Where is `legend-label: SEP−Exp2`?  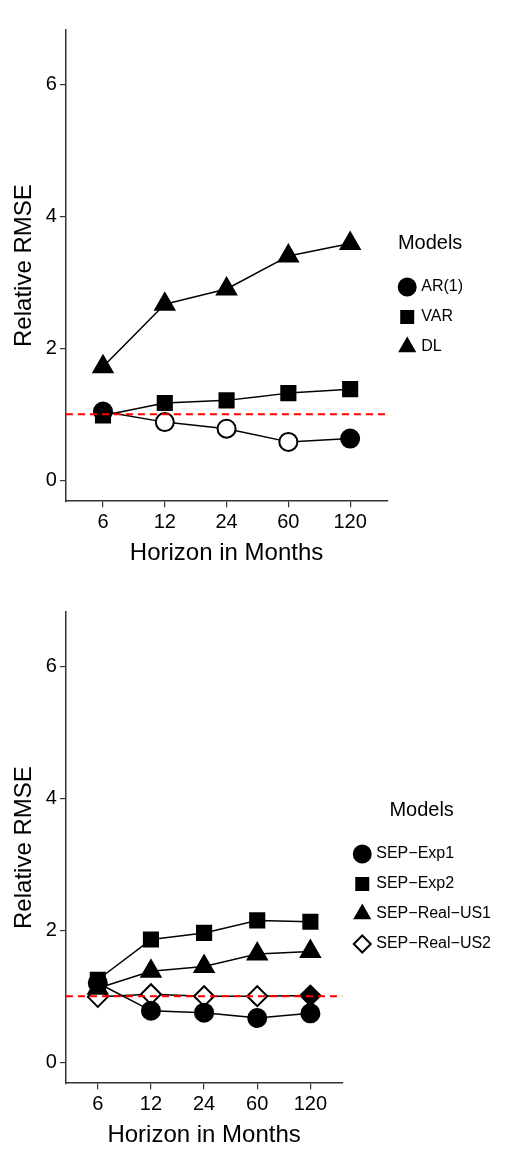 legend-label: SEP−Exp2 is located at coordinates (415, 883).